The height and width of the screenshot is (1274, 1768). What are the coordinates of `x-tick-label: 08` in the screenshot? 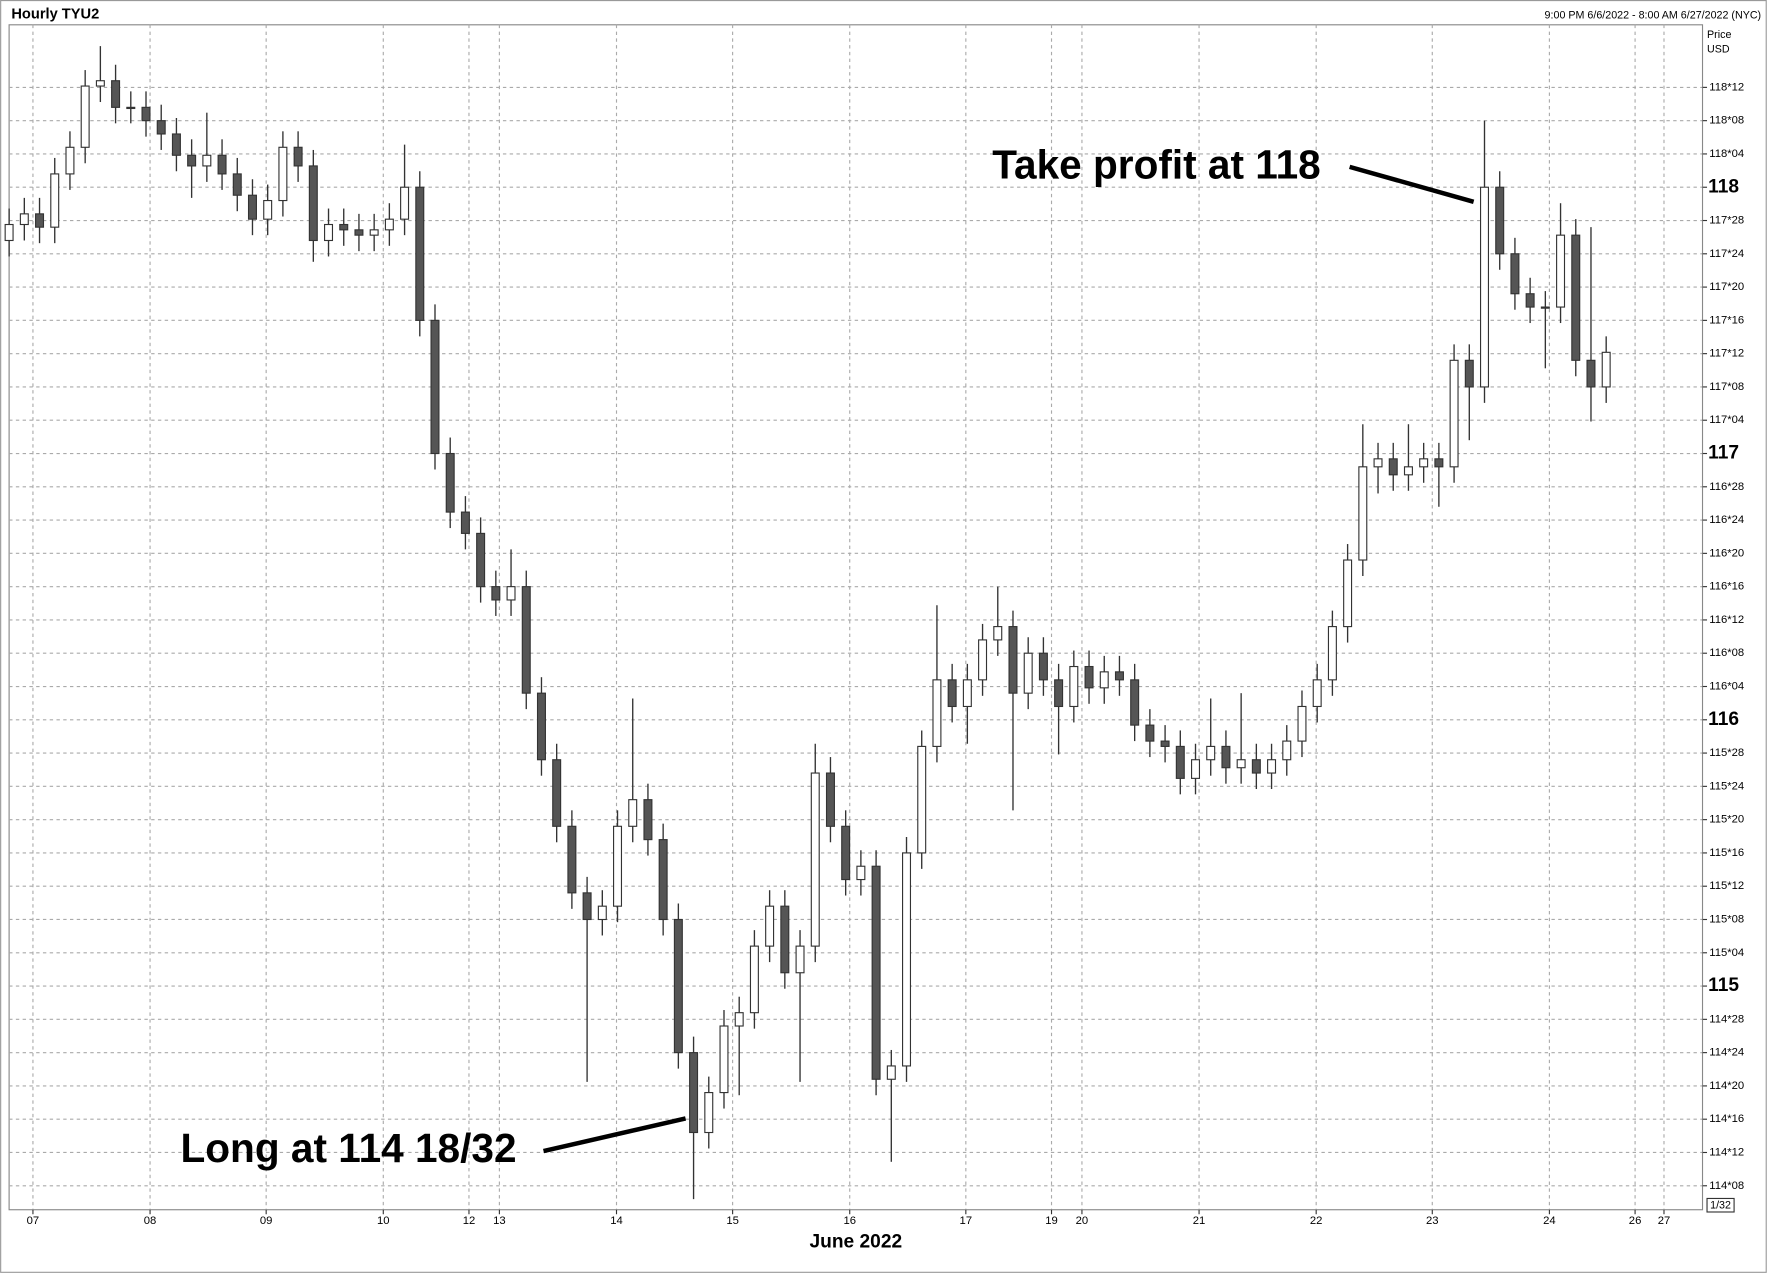 It's located at (150, 1221).